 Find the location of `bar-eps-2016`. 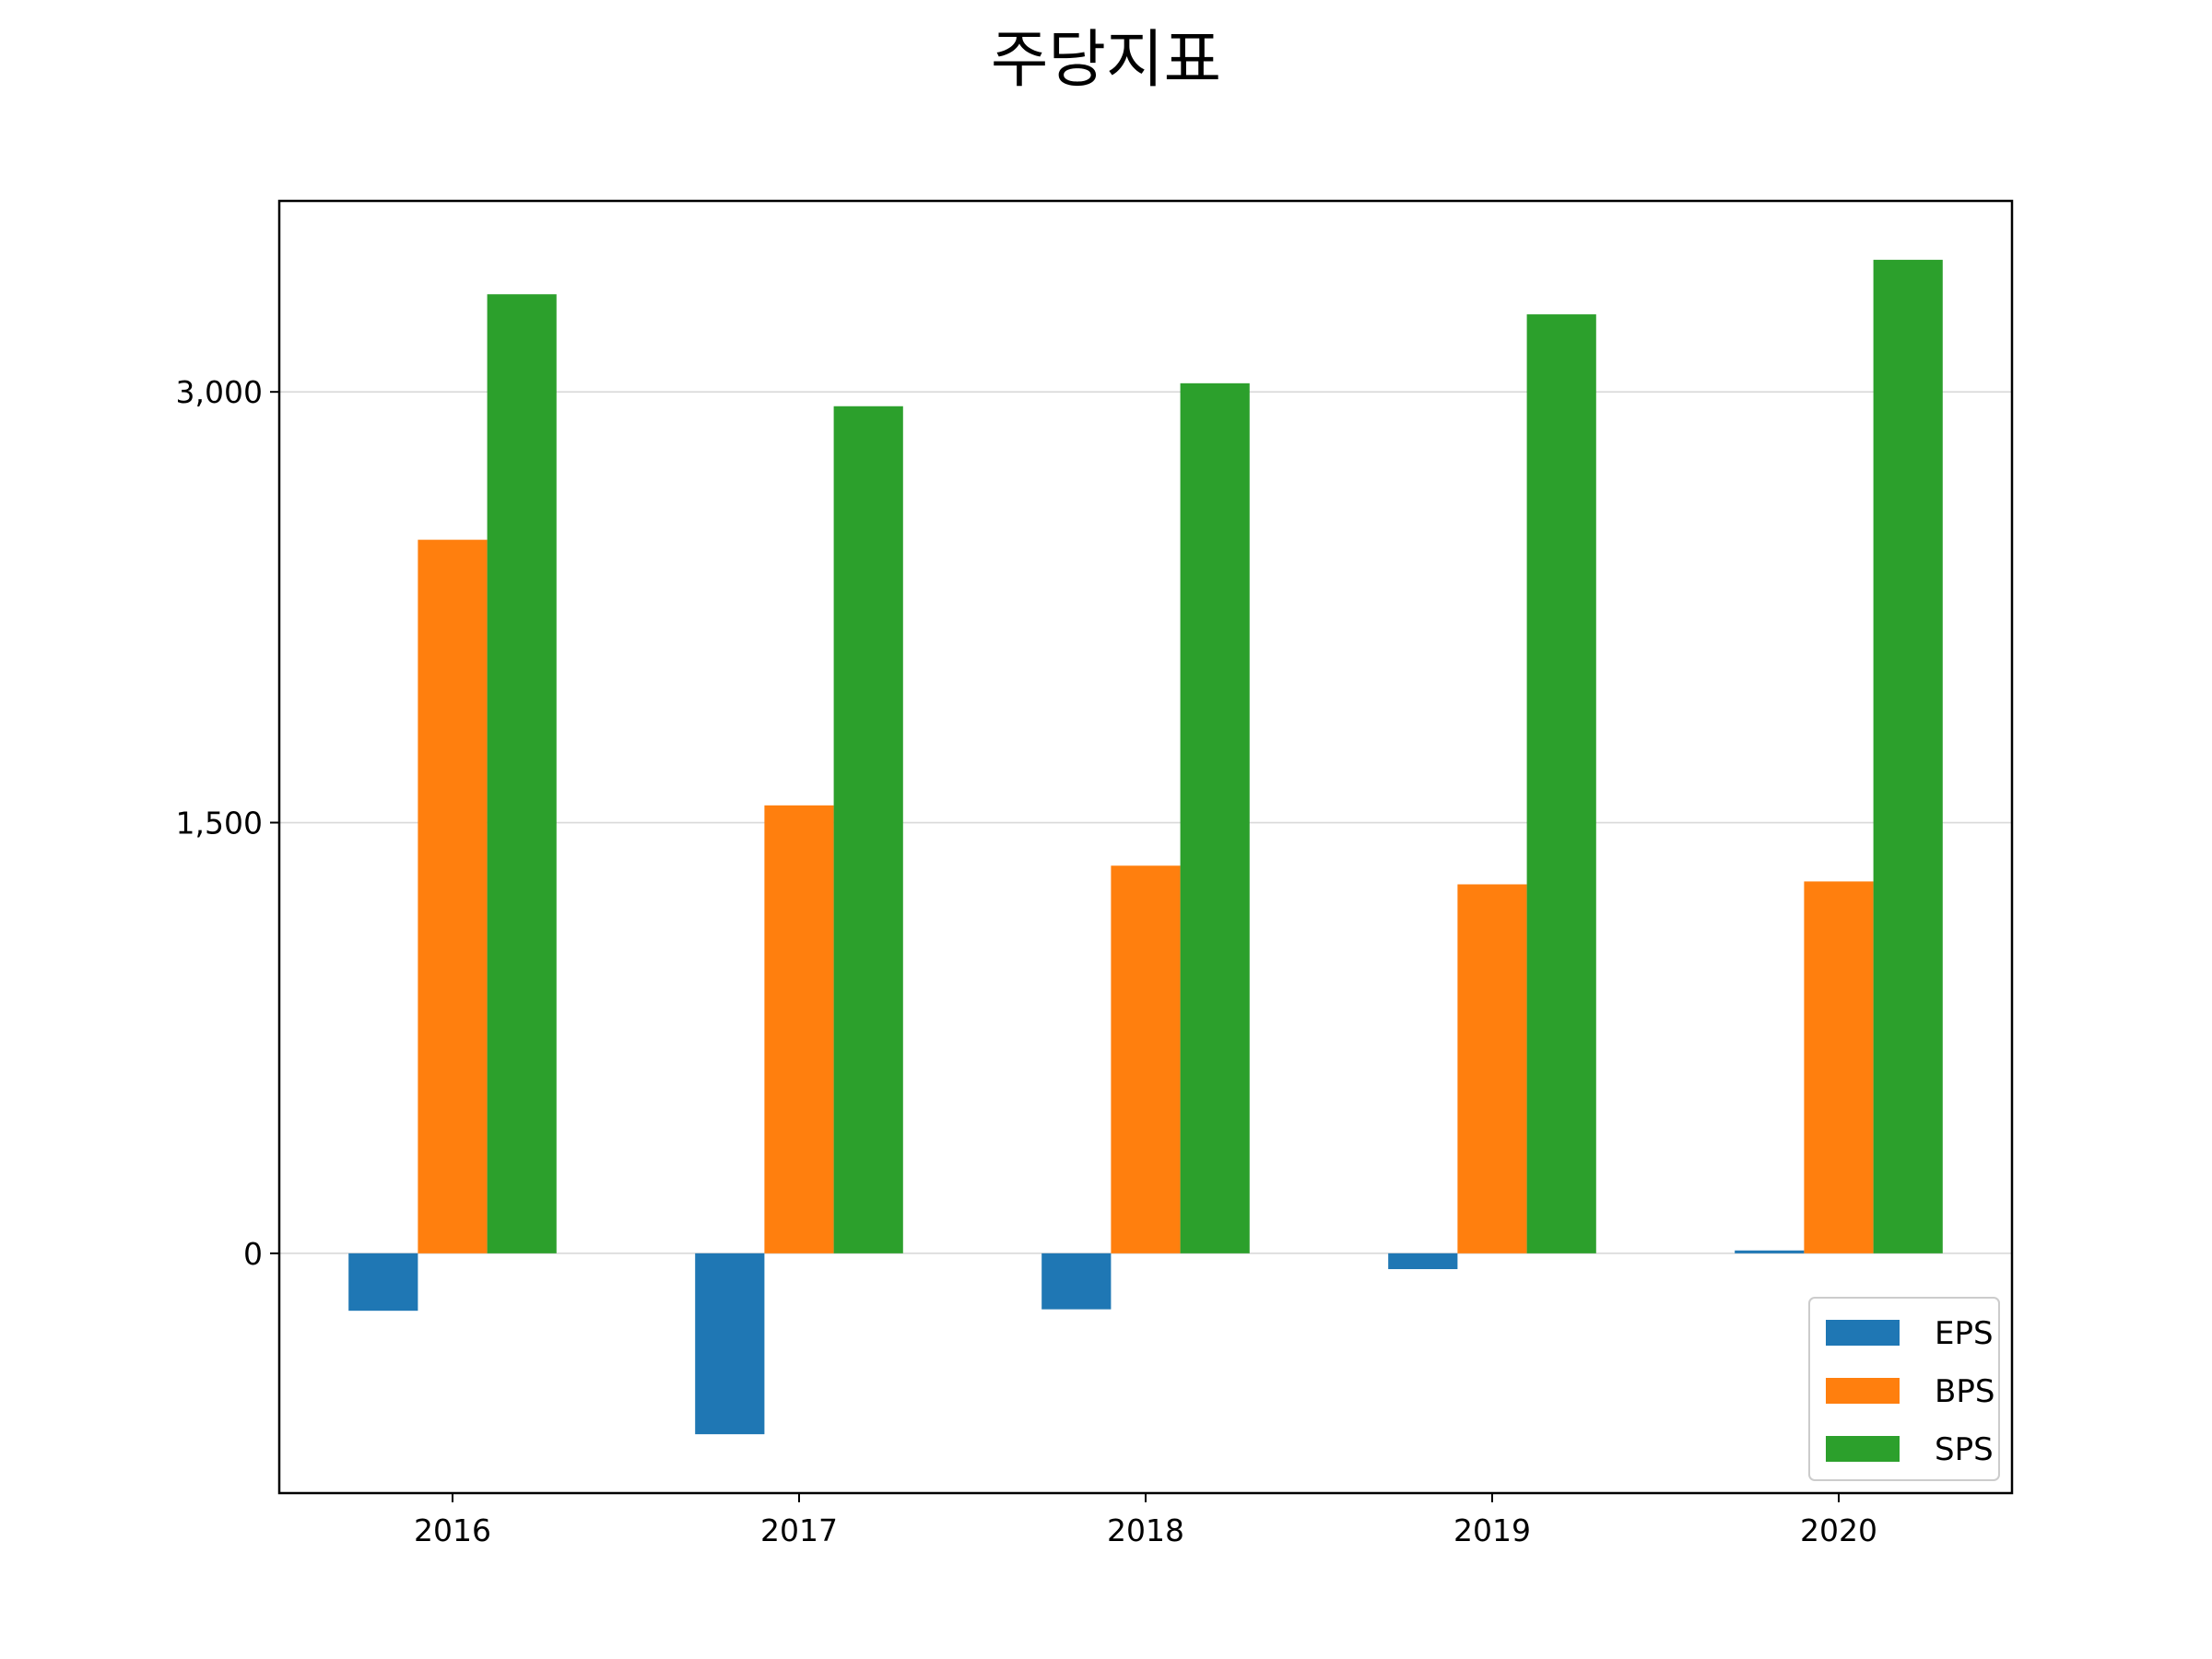

bar-eps-2016 is located at coordinates (383, 1282).